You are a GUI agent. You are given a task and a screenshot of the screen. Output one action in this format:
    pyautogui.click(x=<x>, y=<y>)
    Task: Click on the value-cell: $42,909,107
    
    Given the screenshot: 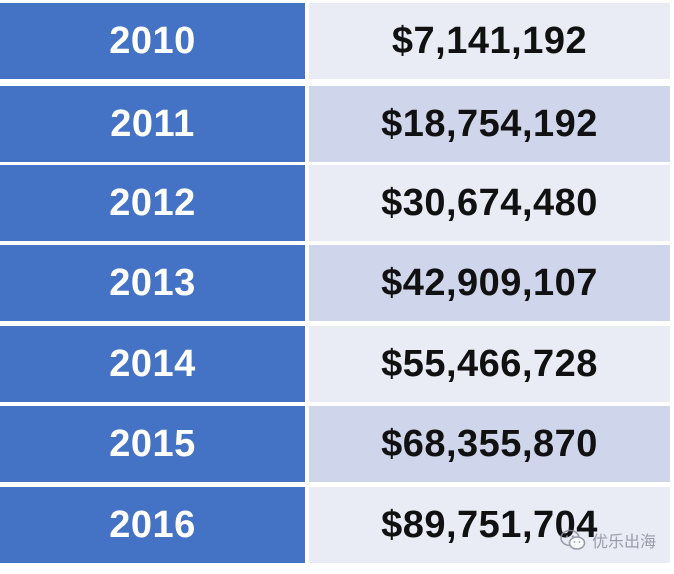 What is the action you would take?
    pyautogui.click(x=489, y=283)
    